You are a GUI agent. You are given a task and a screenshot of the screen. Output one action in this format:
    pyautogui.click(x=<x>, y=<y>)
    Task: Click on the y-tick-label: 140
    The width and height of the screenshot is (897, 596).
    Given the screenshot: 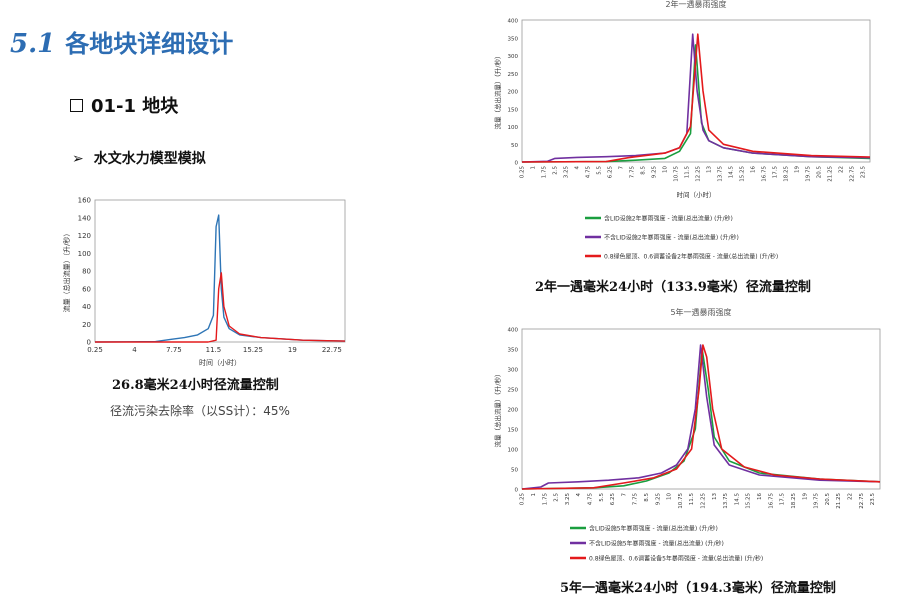 What is the action you would take?
    pyautogui.click(x=84, y=218)
    